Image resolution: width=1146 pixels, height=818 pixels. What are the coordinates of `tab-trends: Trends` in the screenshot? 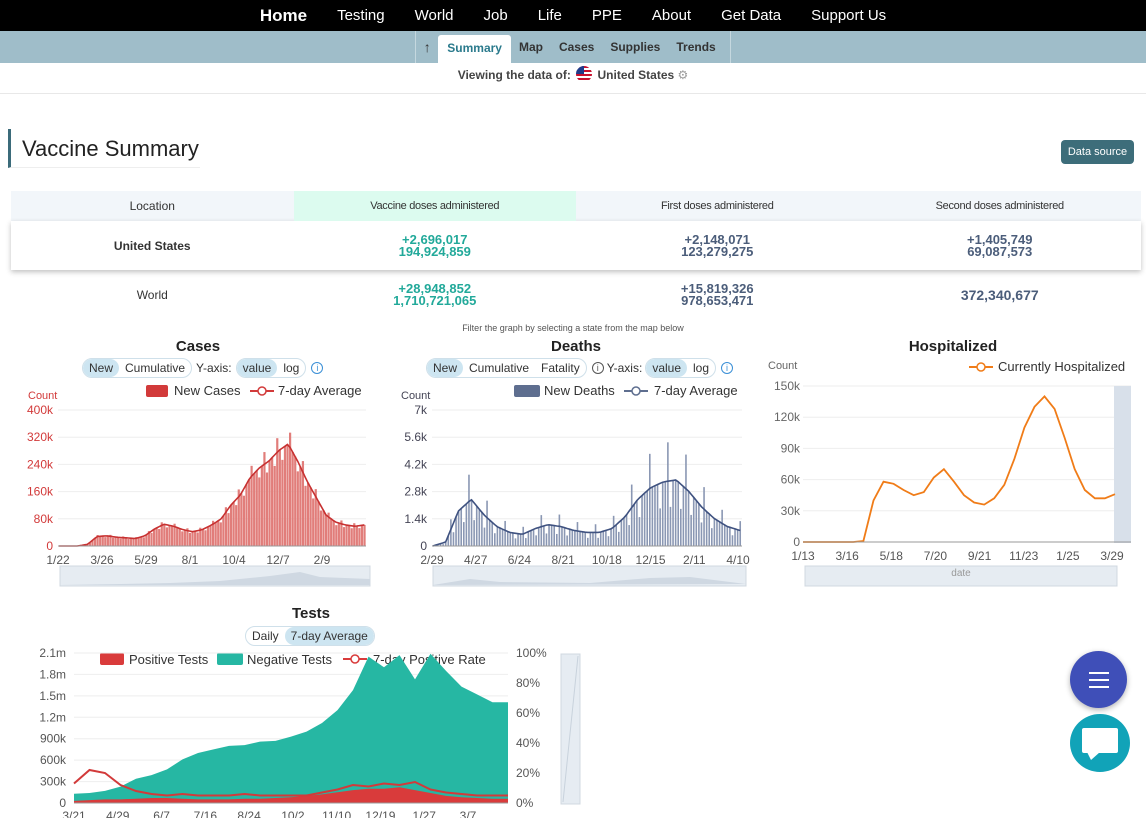 It's located at (696, 47).